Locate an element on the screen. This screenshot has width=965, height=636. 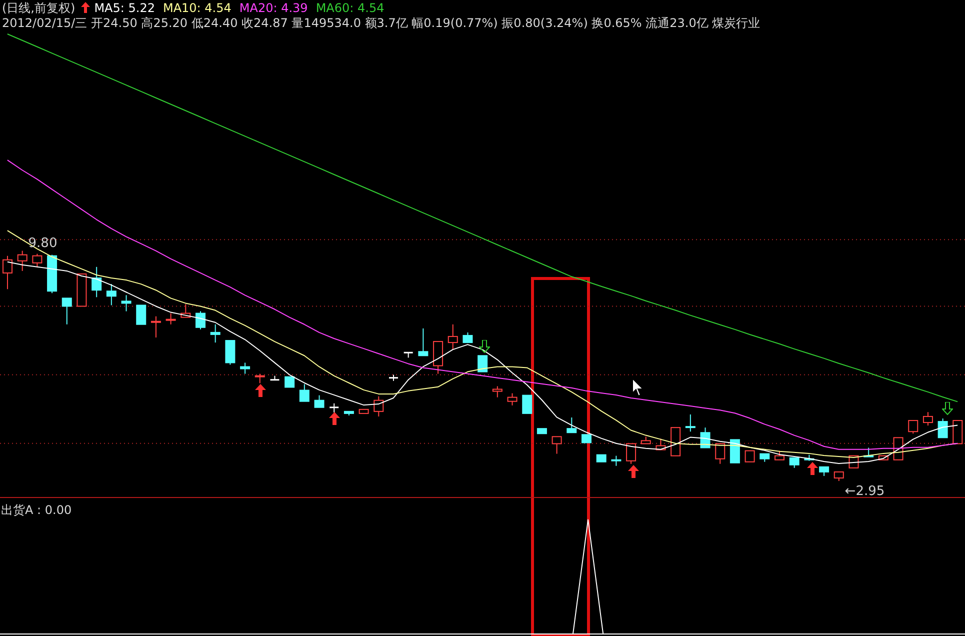
annotation: 9.80 is located at coordinates (43, 243).